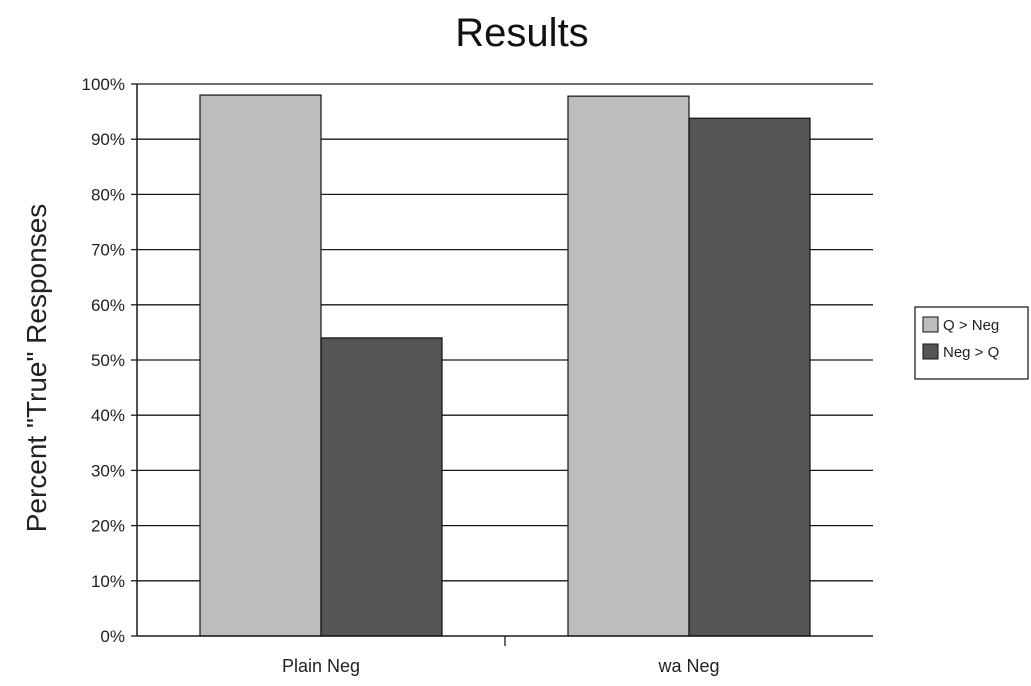  Describe the element at coordinates (36, 368) in the screenshot. I see `y-axis-label: Percent "True" Responses` at that location.